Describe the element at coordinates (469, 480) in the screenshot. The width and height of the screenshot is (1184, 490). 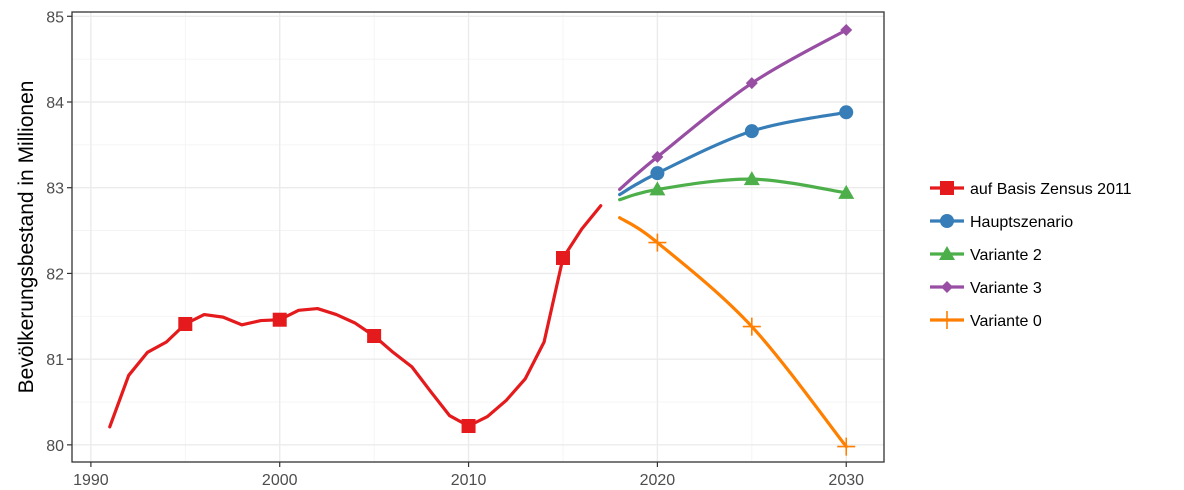
I see `x-tick-label: 2010` at that location.